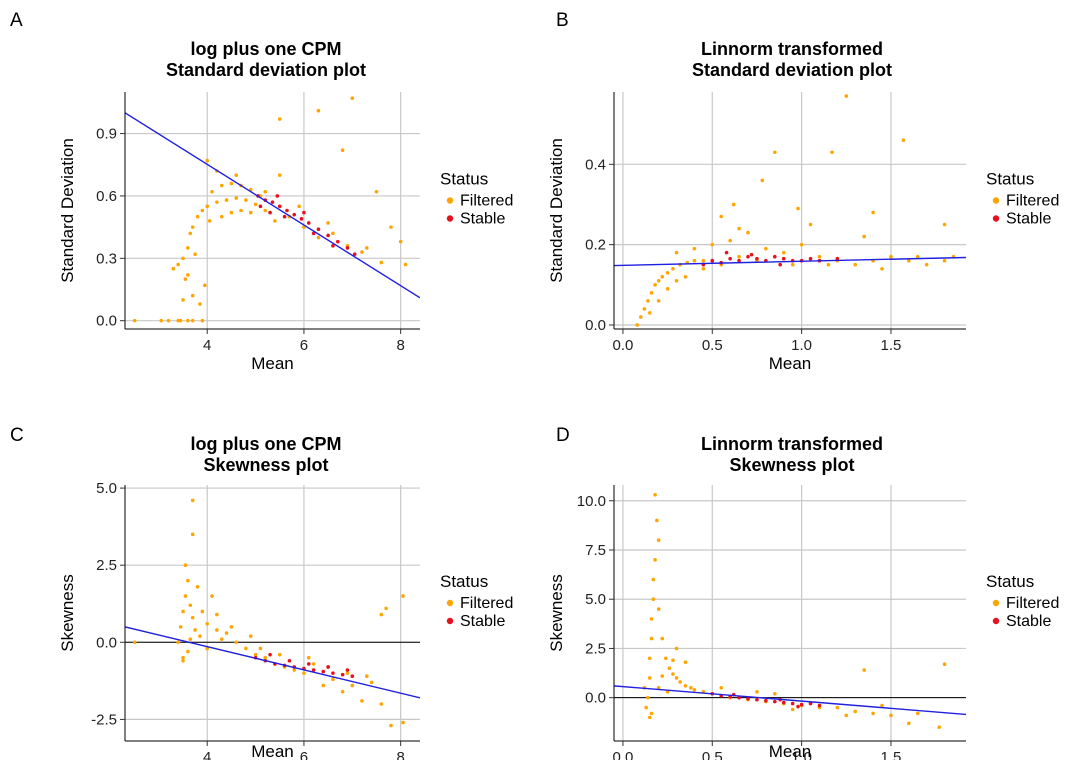 This screenshot has height=765, width=1077. Describe the element at coordinates (712, 345) in the screenshot. I see `x-tick-label: 0.5` at that location.